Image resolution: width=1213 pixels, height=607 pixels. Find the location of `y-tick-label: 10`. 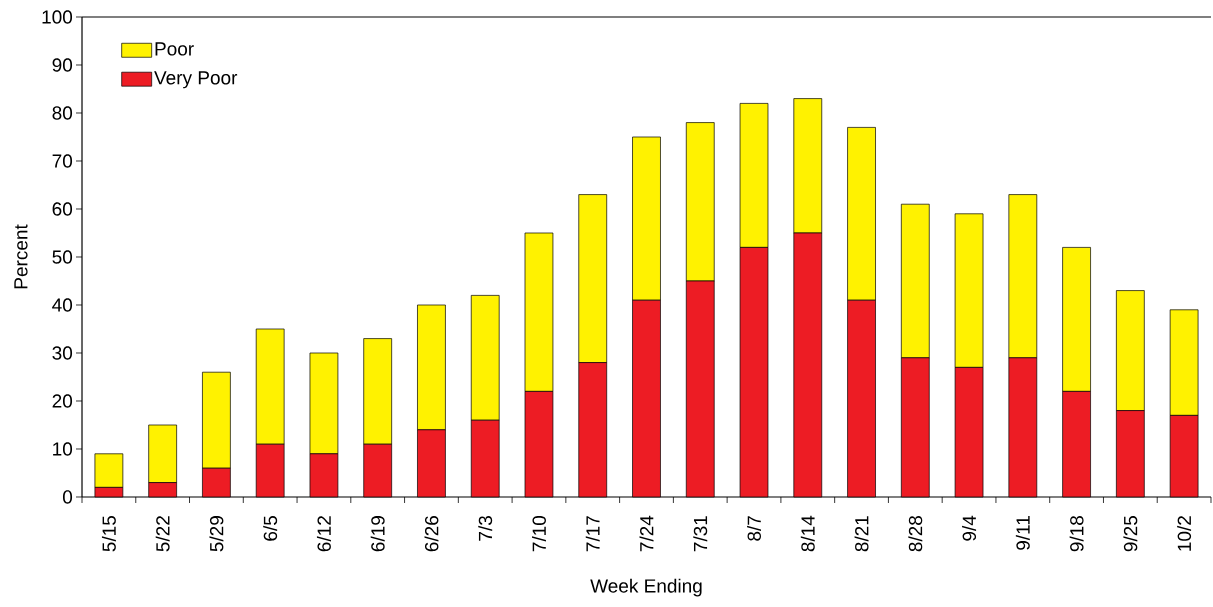

y-tick-label: 10 is located at coordinates (63, 449).